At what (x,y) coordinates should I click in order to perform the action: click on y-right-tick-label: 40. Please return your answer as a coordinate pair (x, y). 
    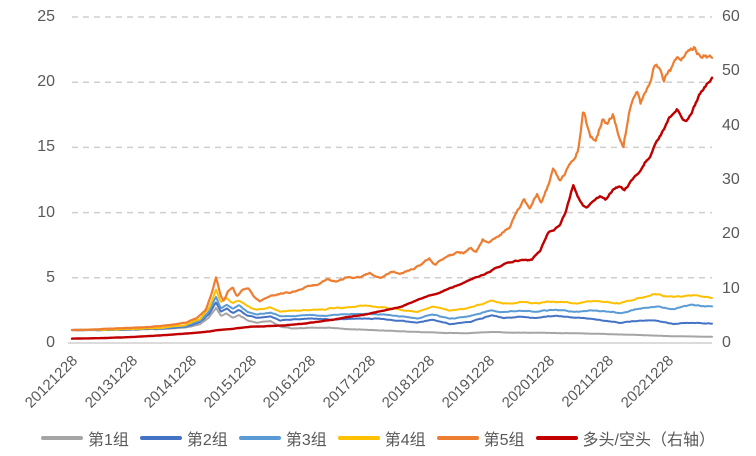
    Looking at the image, I should click on (731, 125).